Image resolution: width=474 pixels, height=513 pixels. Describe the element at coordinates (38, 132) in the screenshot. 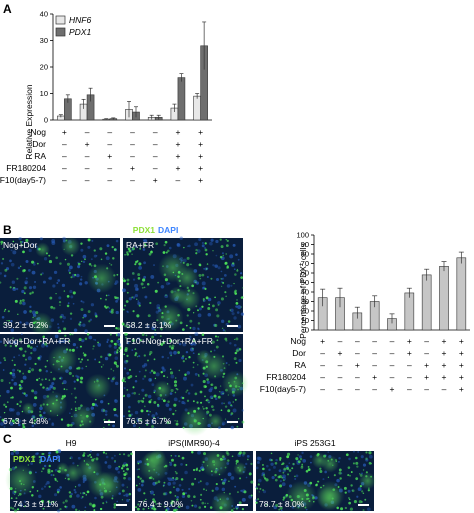

I see `treatment-row-label: Nog` at that location.